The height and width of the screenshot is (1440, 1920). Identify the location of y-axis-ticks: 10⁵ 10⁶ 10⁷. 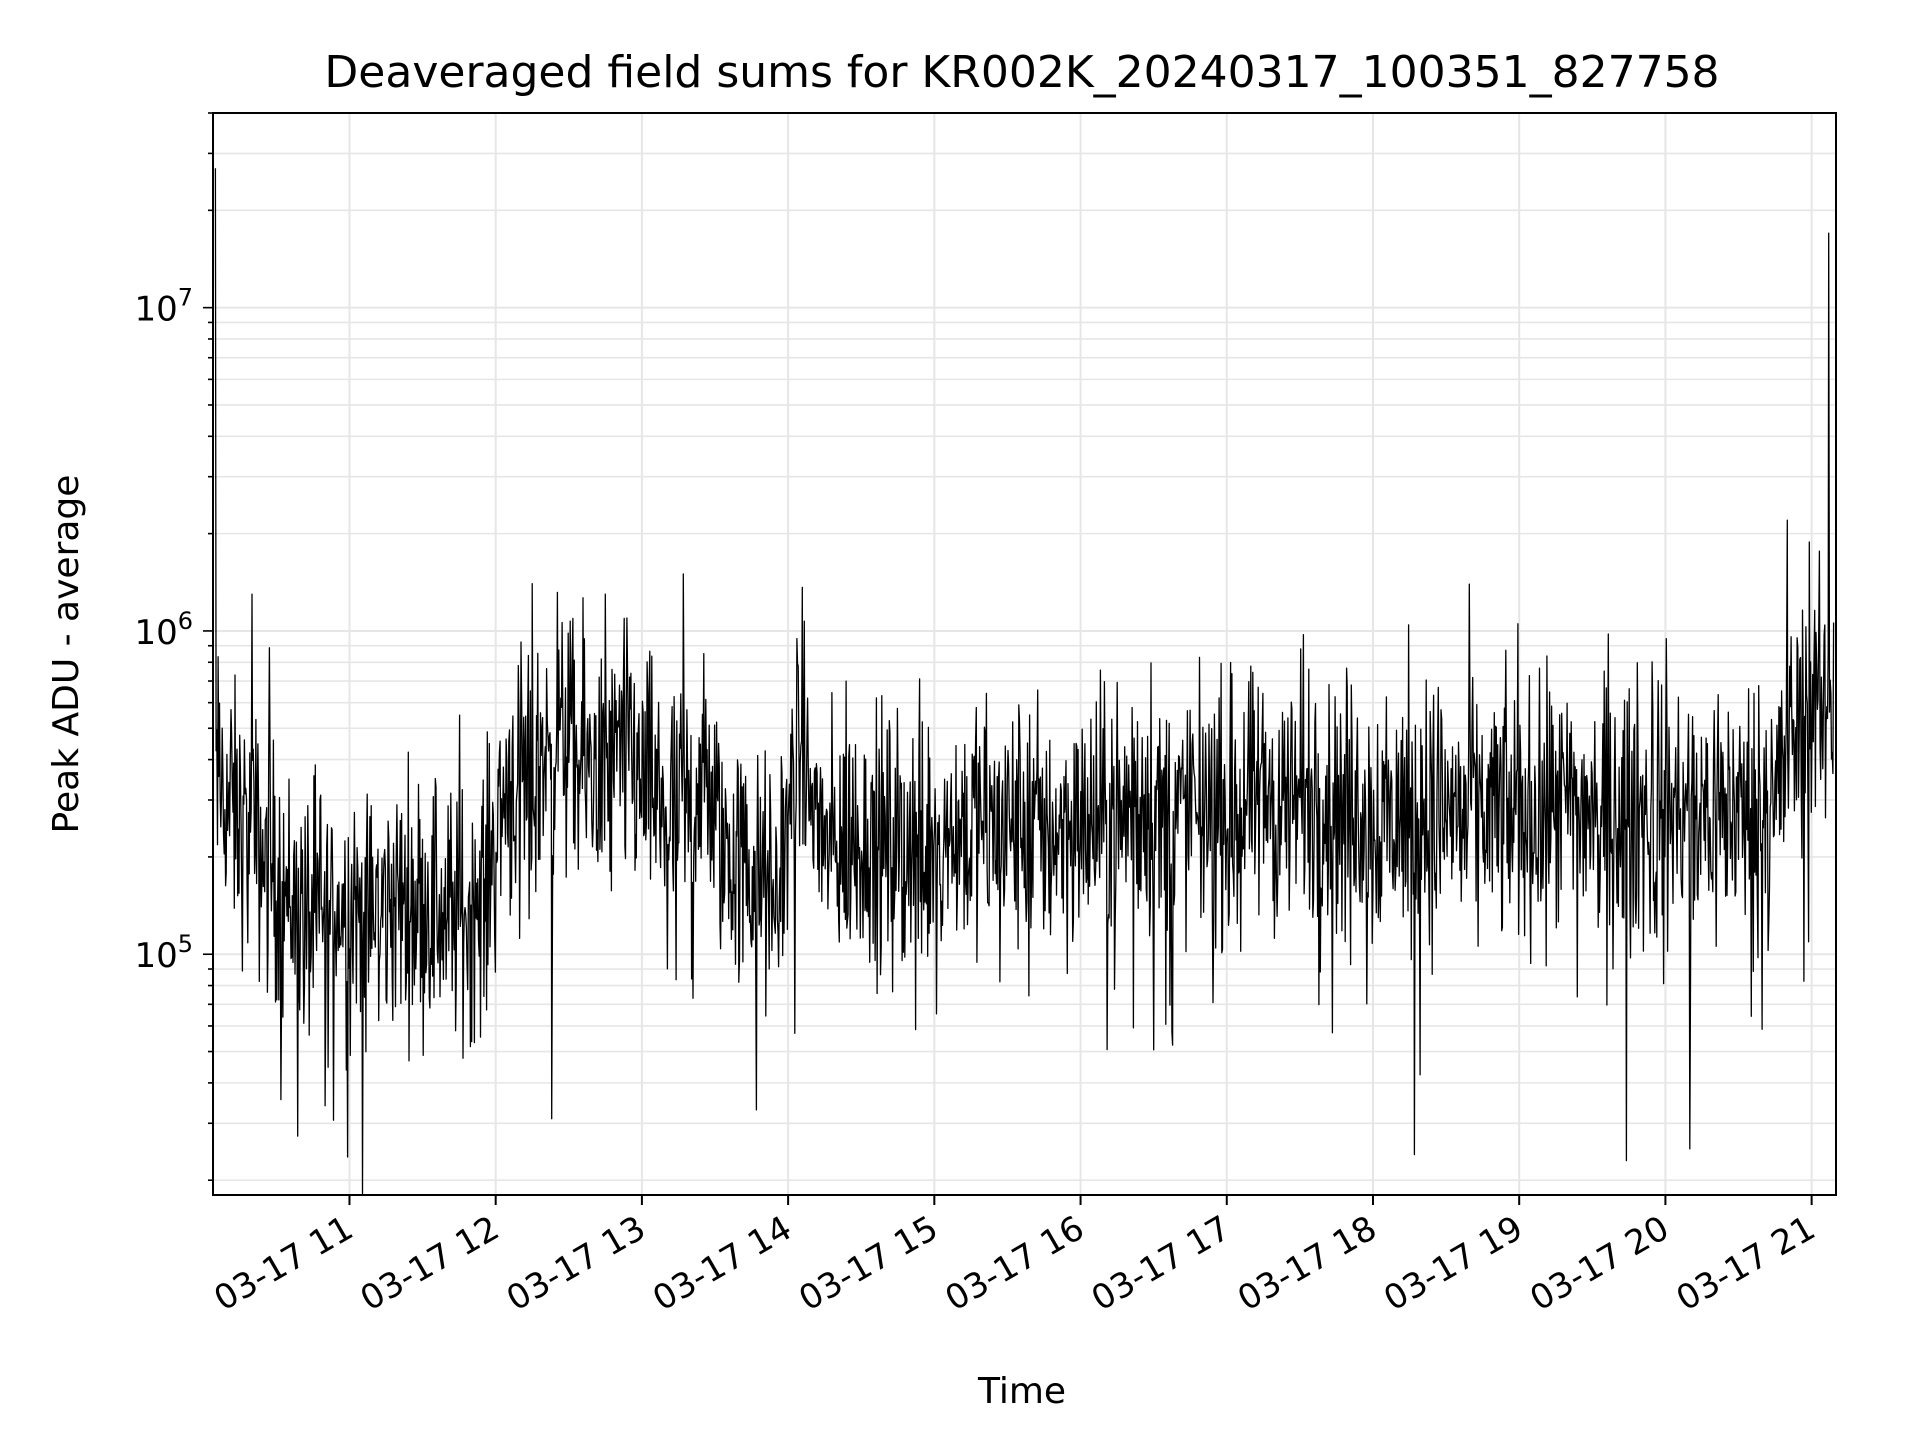
(173, 647).